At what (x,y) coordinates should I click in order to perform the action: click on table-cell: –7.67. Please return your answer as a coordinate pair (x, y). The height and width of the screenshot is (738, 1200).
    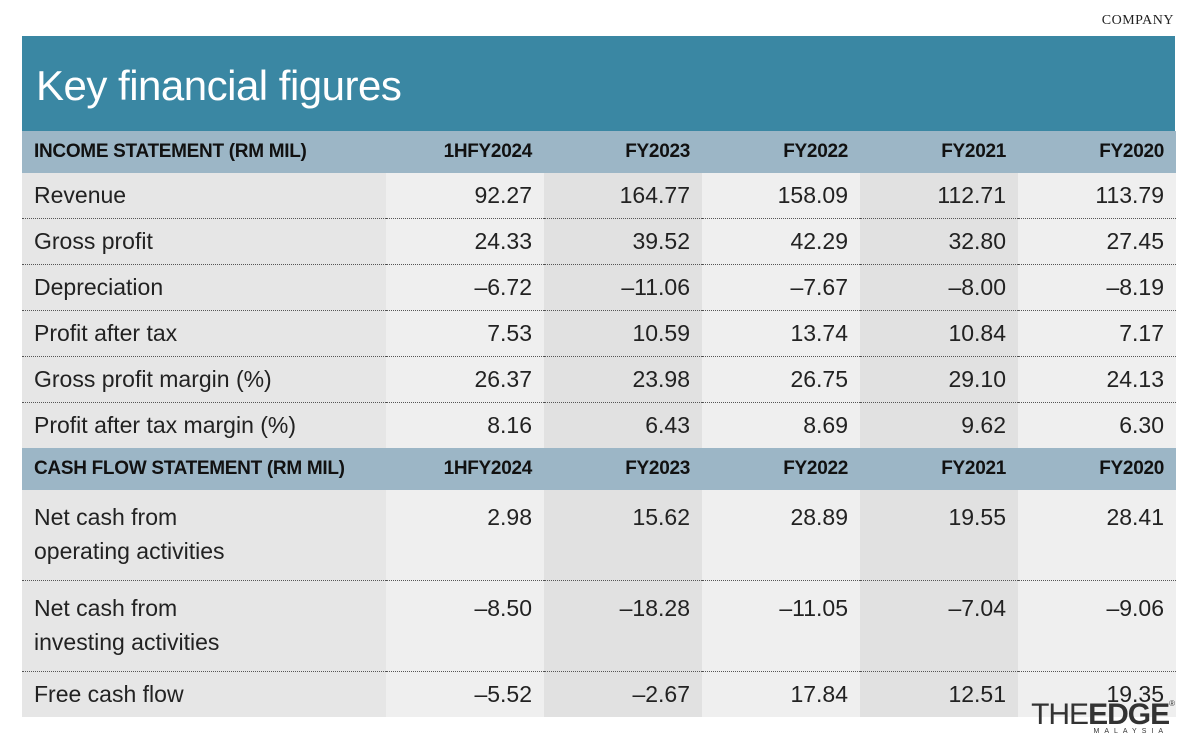
    Looking at the image, I should click on (781, 287).